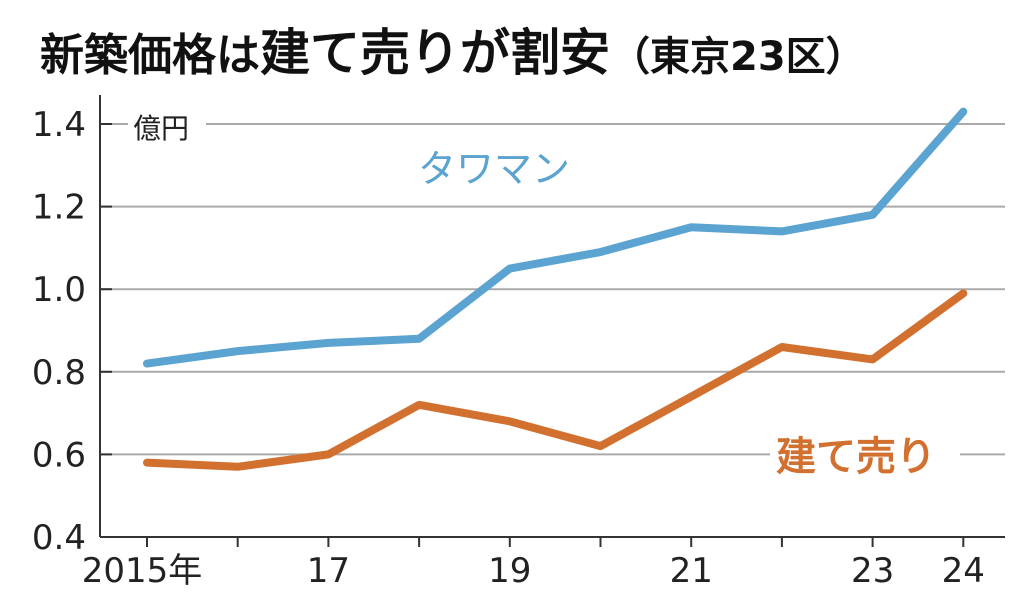 This screenshot has width=1032, height=598. What do you see at coordinates (435, 53) in the screenshot?
I see `title-part-2: 建て売りが割安` at bounding box center [435, 53].